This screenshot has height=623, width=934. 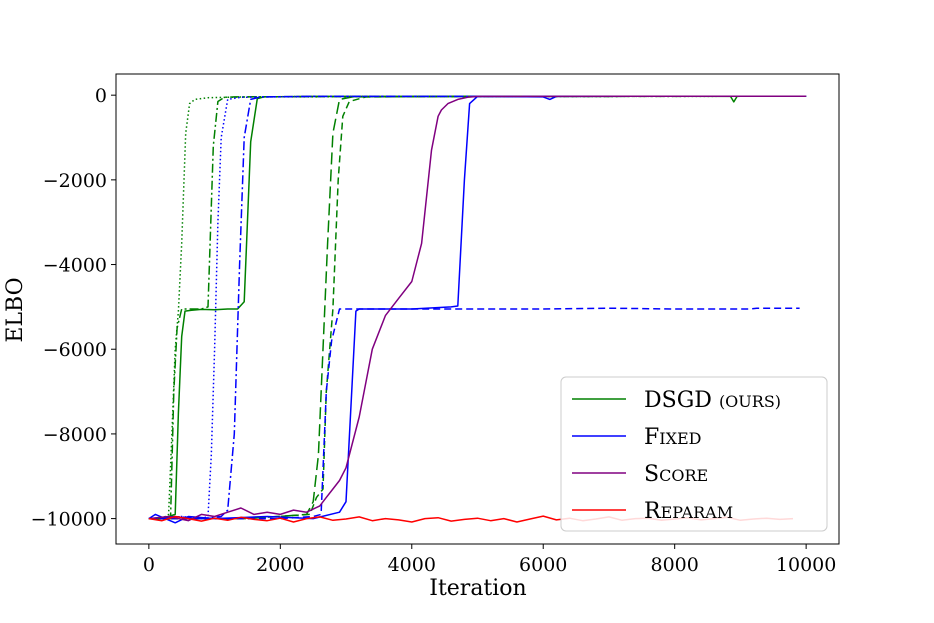 What do you see at coordinates (75, 266) in the screenshot?
I see `y-tick-label: −4000` at bounding box center [75, 266].